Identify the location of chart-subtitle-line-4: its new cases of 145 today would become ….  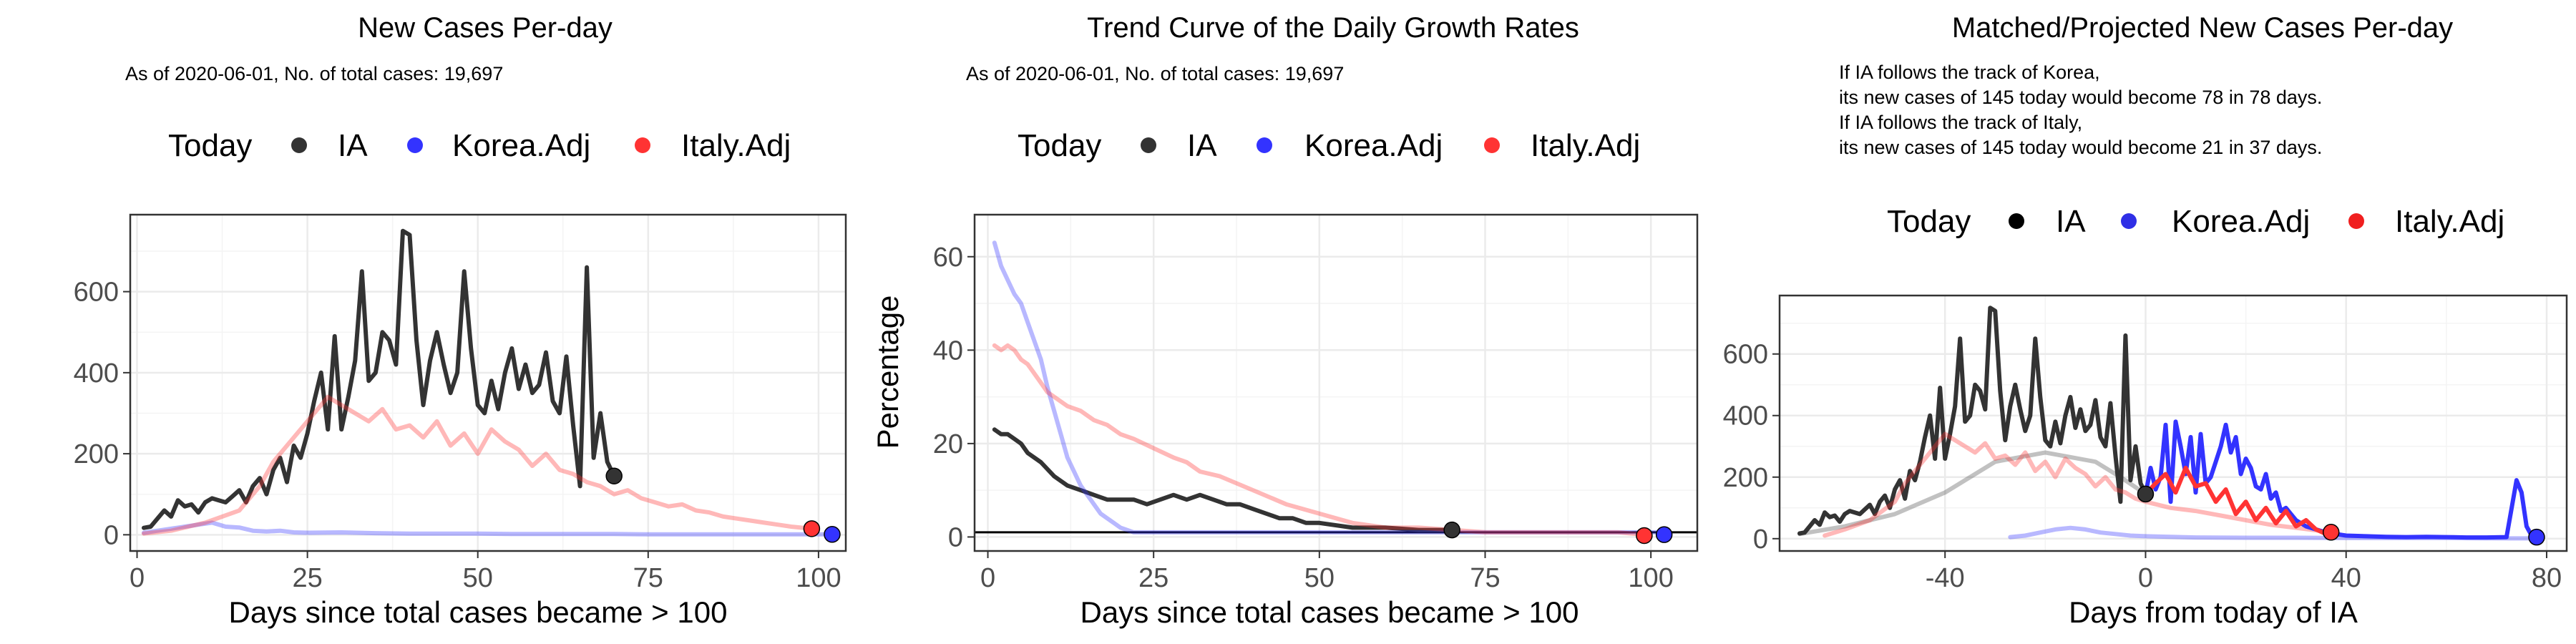
(2080, 147).